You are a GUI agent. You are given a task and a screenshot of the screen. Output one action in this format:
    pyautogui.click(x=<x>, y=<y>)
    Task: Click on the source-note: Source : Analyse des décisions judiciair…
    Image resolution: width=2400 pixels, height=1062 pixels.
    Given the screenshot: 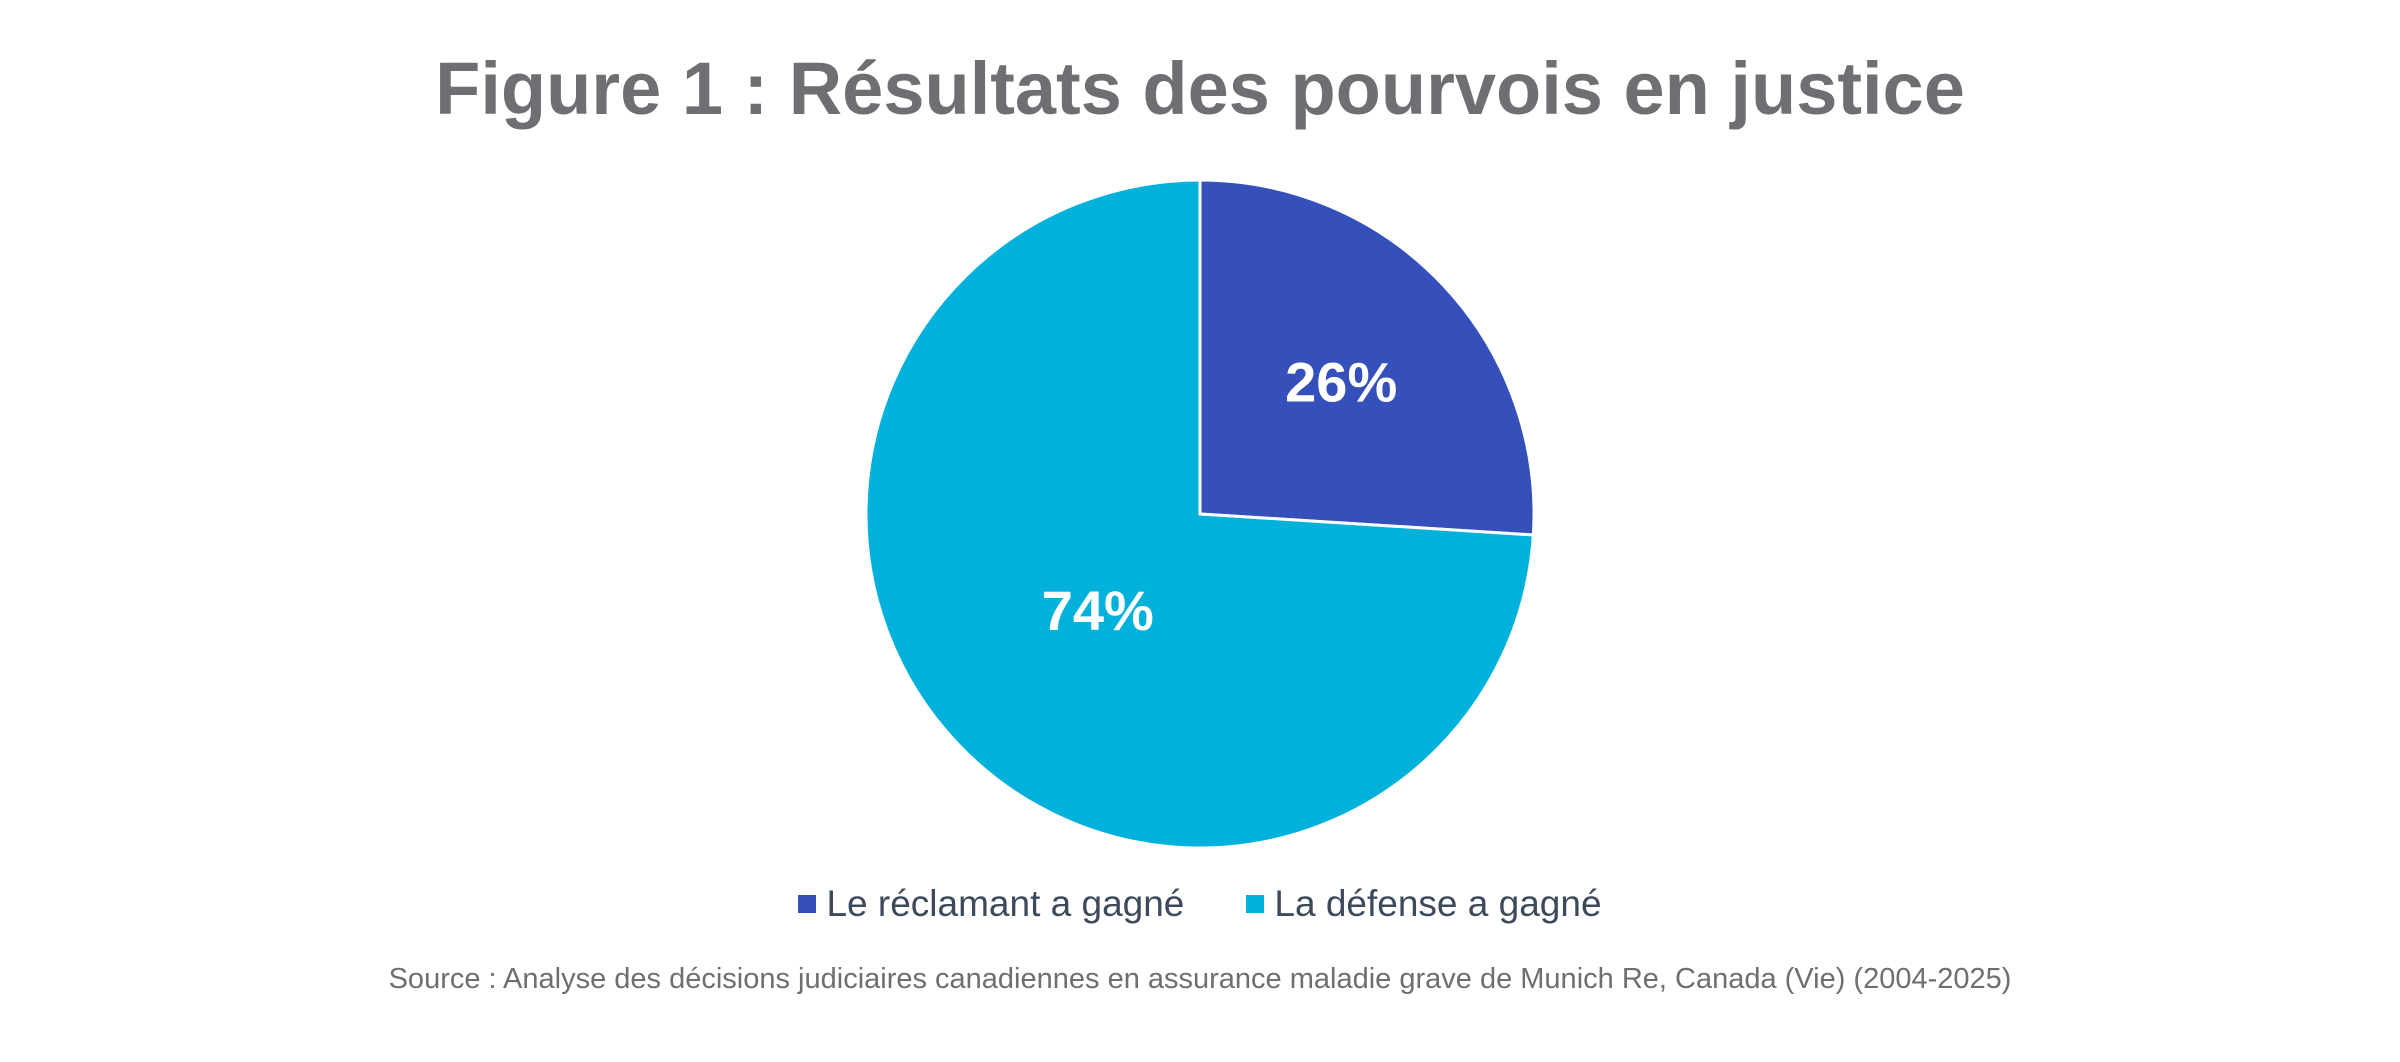 What is the action you would take?
    pyautogui.click(x=1200, y=979)
    